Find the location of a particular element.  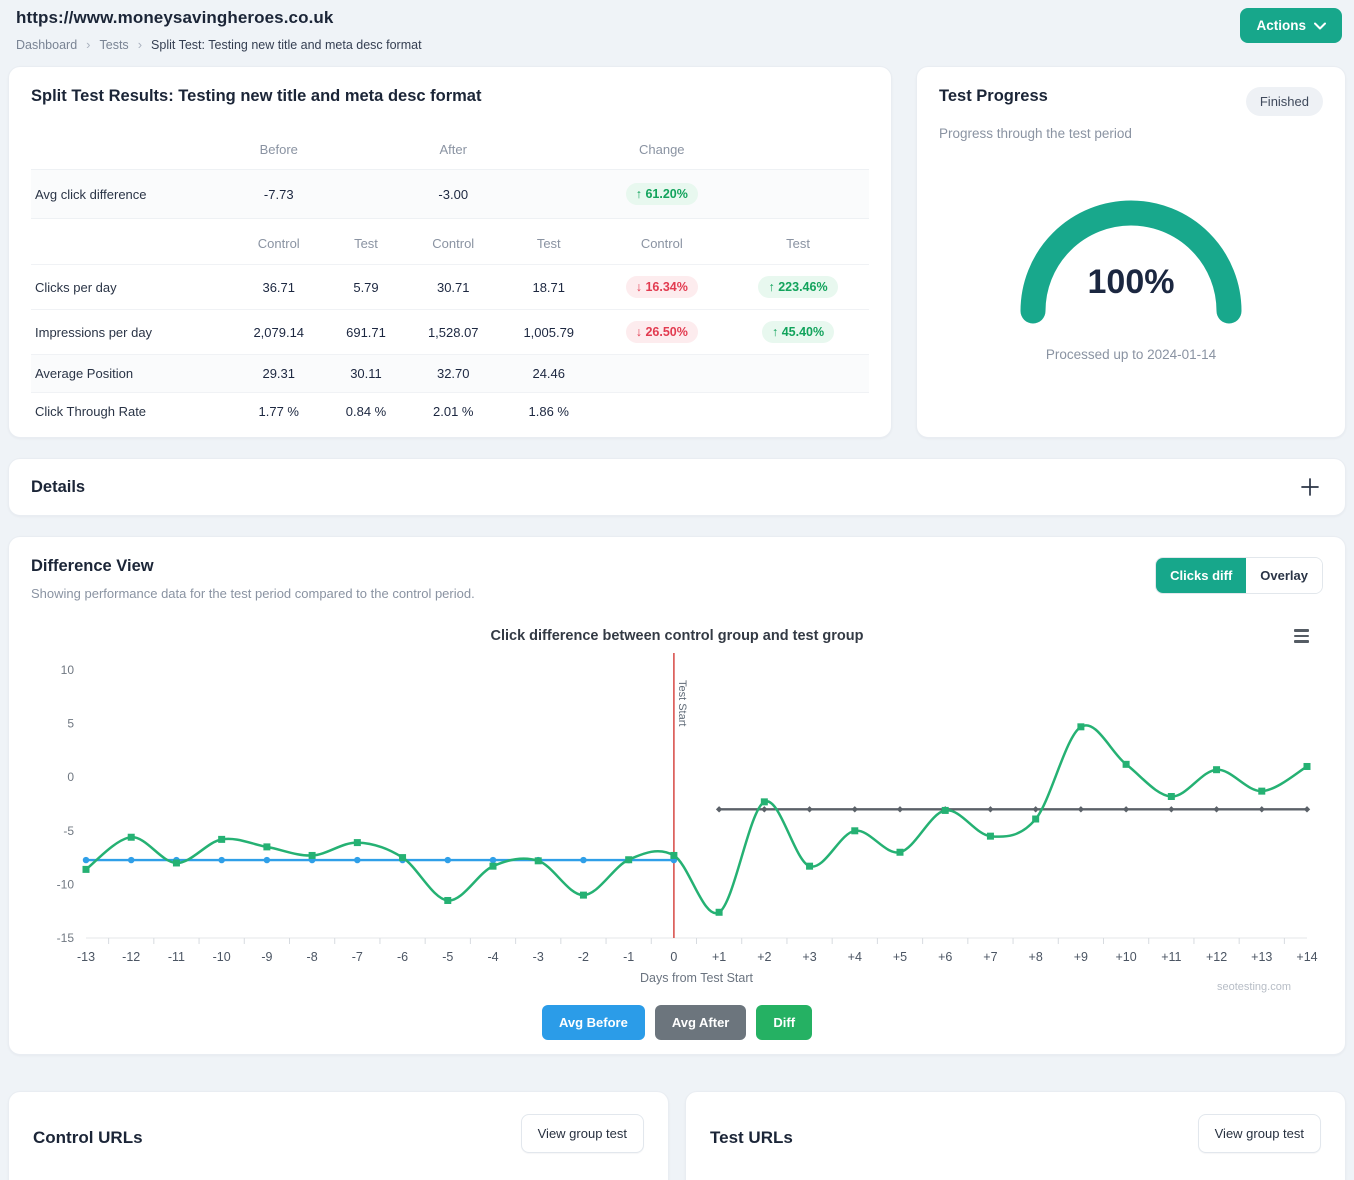

value-cell: 32.70 is located at coordinates (453, 373).